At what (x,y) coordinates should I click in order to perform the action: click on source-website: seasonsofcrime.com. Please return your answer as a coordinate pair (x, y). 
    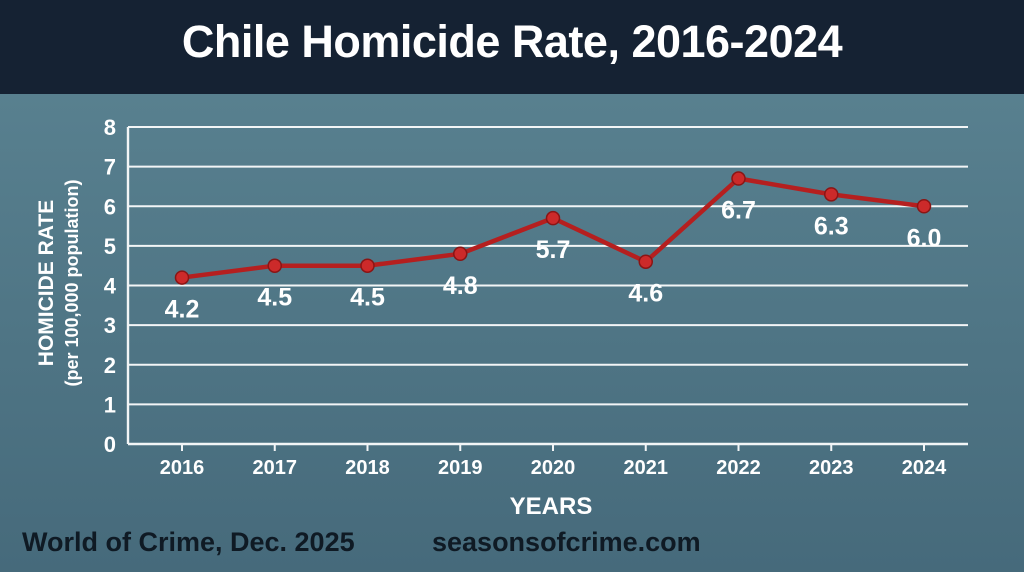
    Looking at the image, I should click on (566, 542).